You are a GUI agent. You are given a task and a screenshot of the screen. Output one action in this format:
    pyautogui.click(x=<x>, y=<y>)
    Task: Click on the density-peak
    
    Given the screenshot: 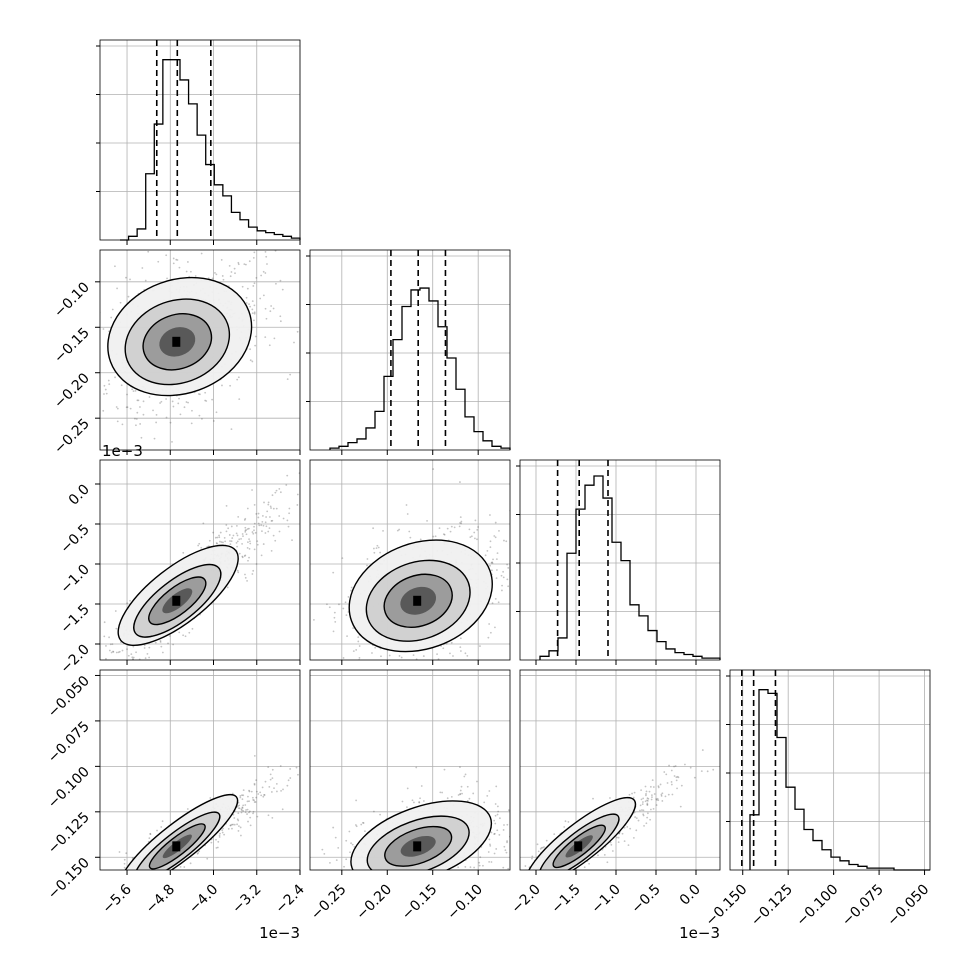 What is the action you would take?
    pyautogui.click(x=417, y=846)
    